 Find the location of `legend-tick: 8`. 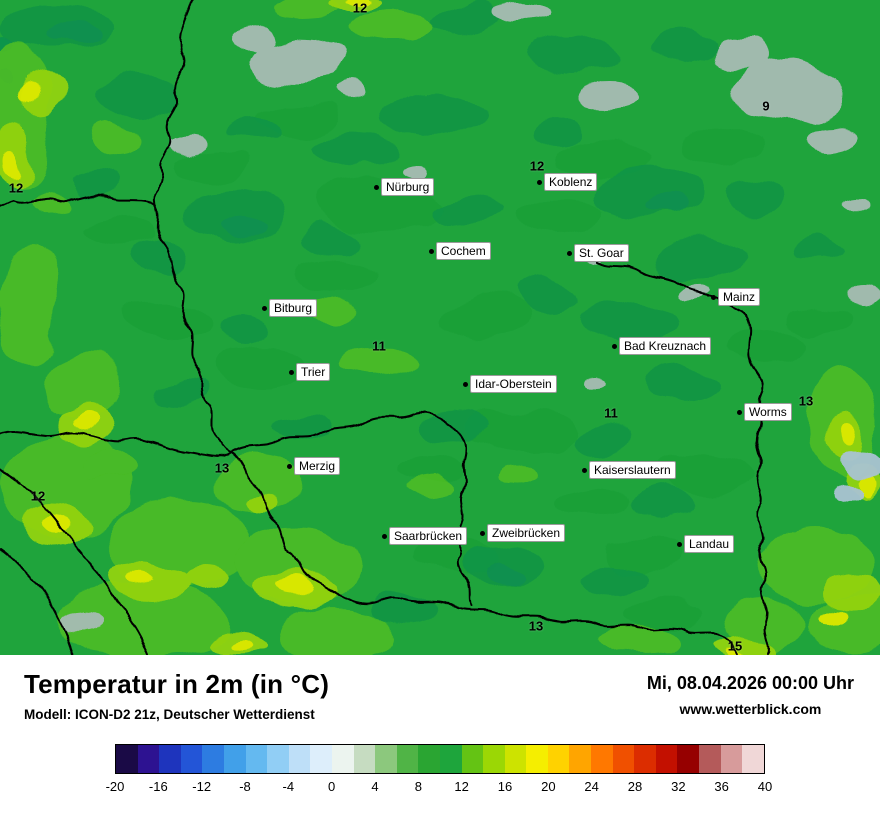

legend-tick: 8 is located at coordinates (418, 786).